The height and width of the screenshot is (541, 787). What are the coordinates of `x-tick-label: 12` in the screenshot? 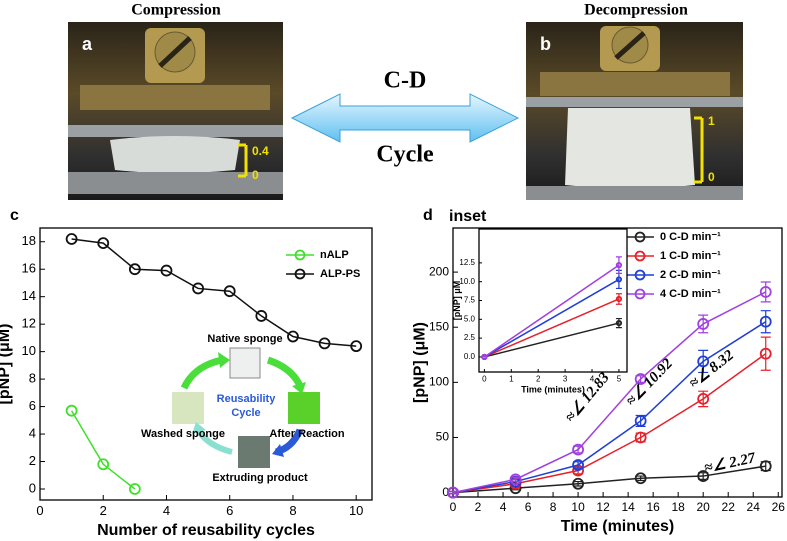 It's located at (603, 507).